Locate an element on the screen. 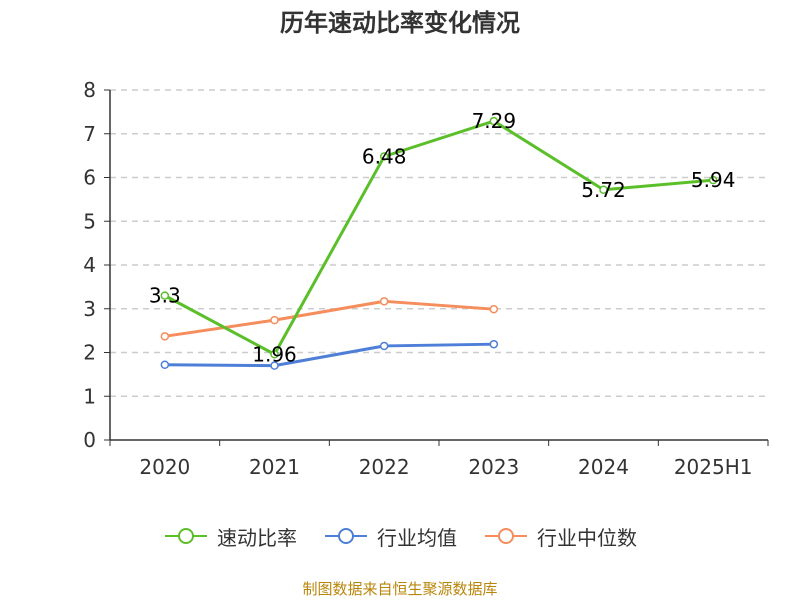 This screenshot has width=800, height=600. data-label: 5.72 is located at coordinates (603, 190).